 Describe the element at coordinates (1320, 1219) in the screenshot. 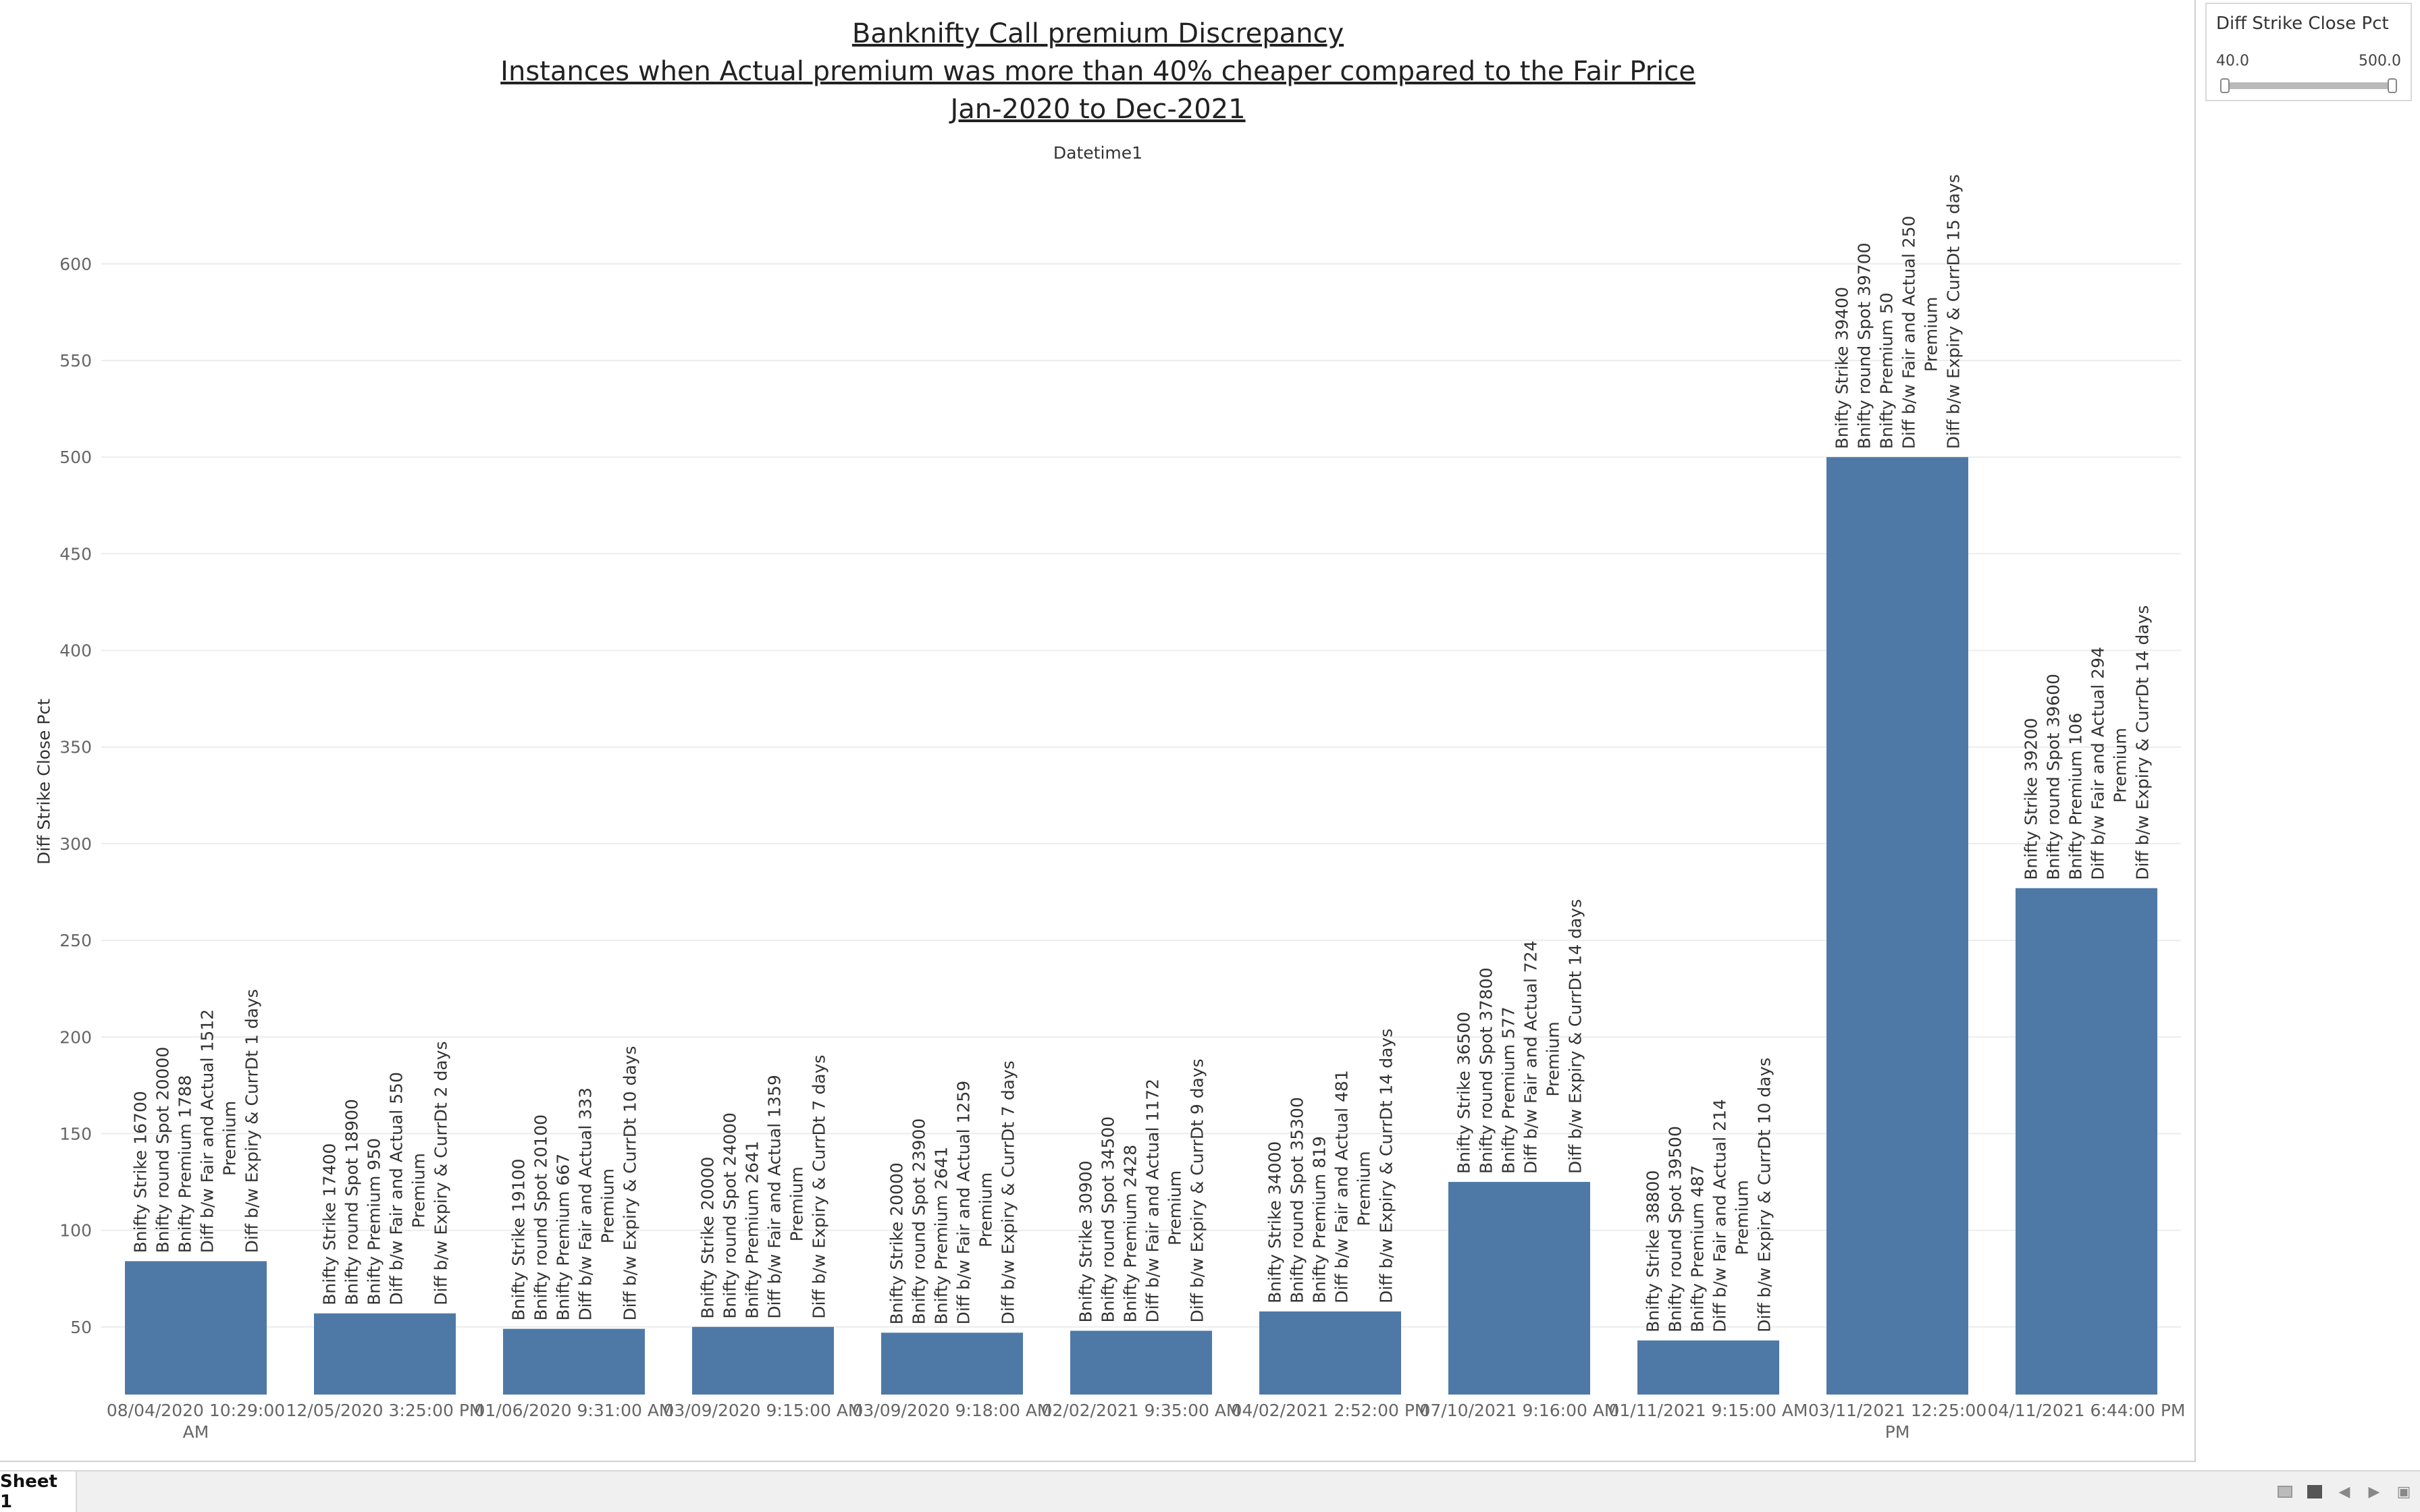

I see `bar-label-line: Bnifty Premium 819` at that location.